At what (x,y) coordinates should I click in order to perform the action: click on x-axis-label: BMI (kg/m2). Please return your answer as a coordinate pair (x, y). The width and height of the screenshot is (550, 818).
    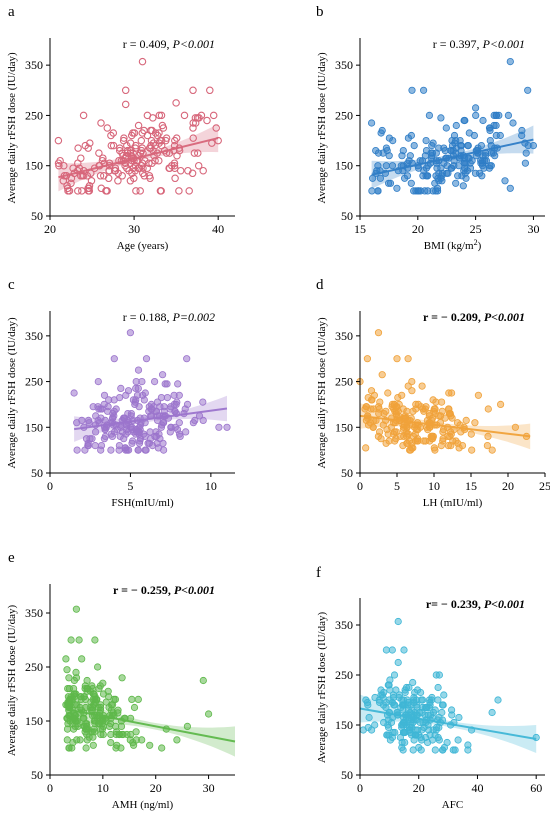
    Looking at the image, I should click on (453, 245).